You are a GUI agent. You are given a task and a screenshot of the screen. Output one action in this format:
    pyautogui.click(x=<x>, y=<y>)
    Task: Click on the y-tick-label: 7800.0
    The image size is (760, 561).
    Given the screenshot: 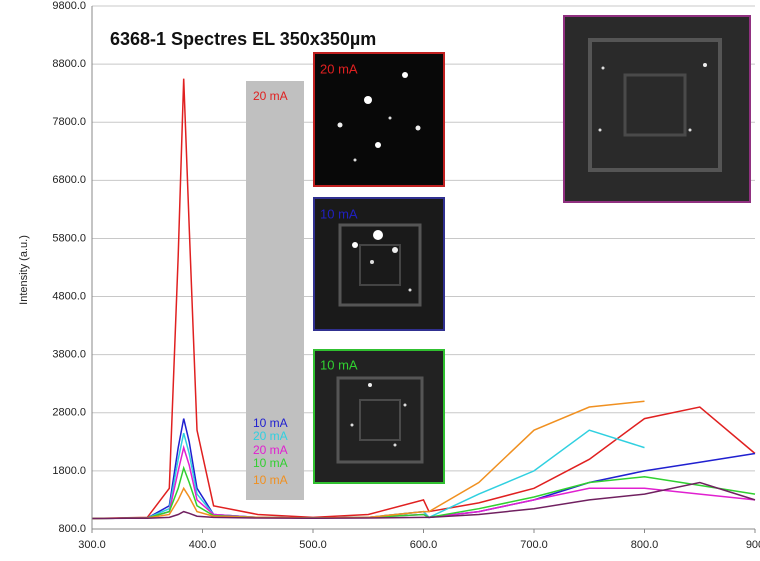 What is the action you would take?
    pyautogui.click(x=69, y=122)
    